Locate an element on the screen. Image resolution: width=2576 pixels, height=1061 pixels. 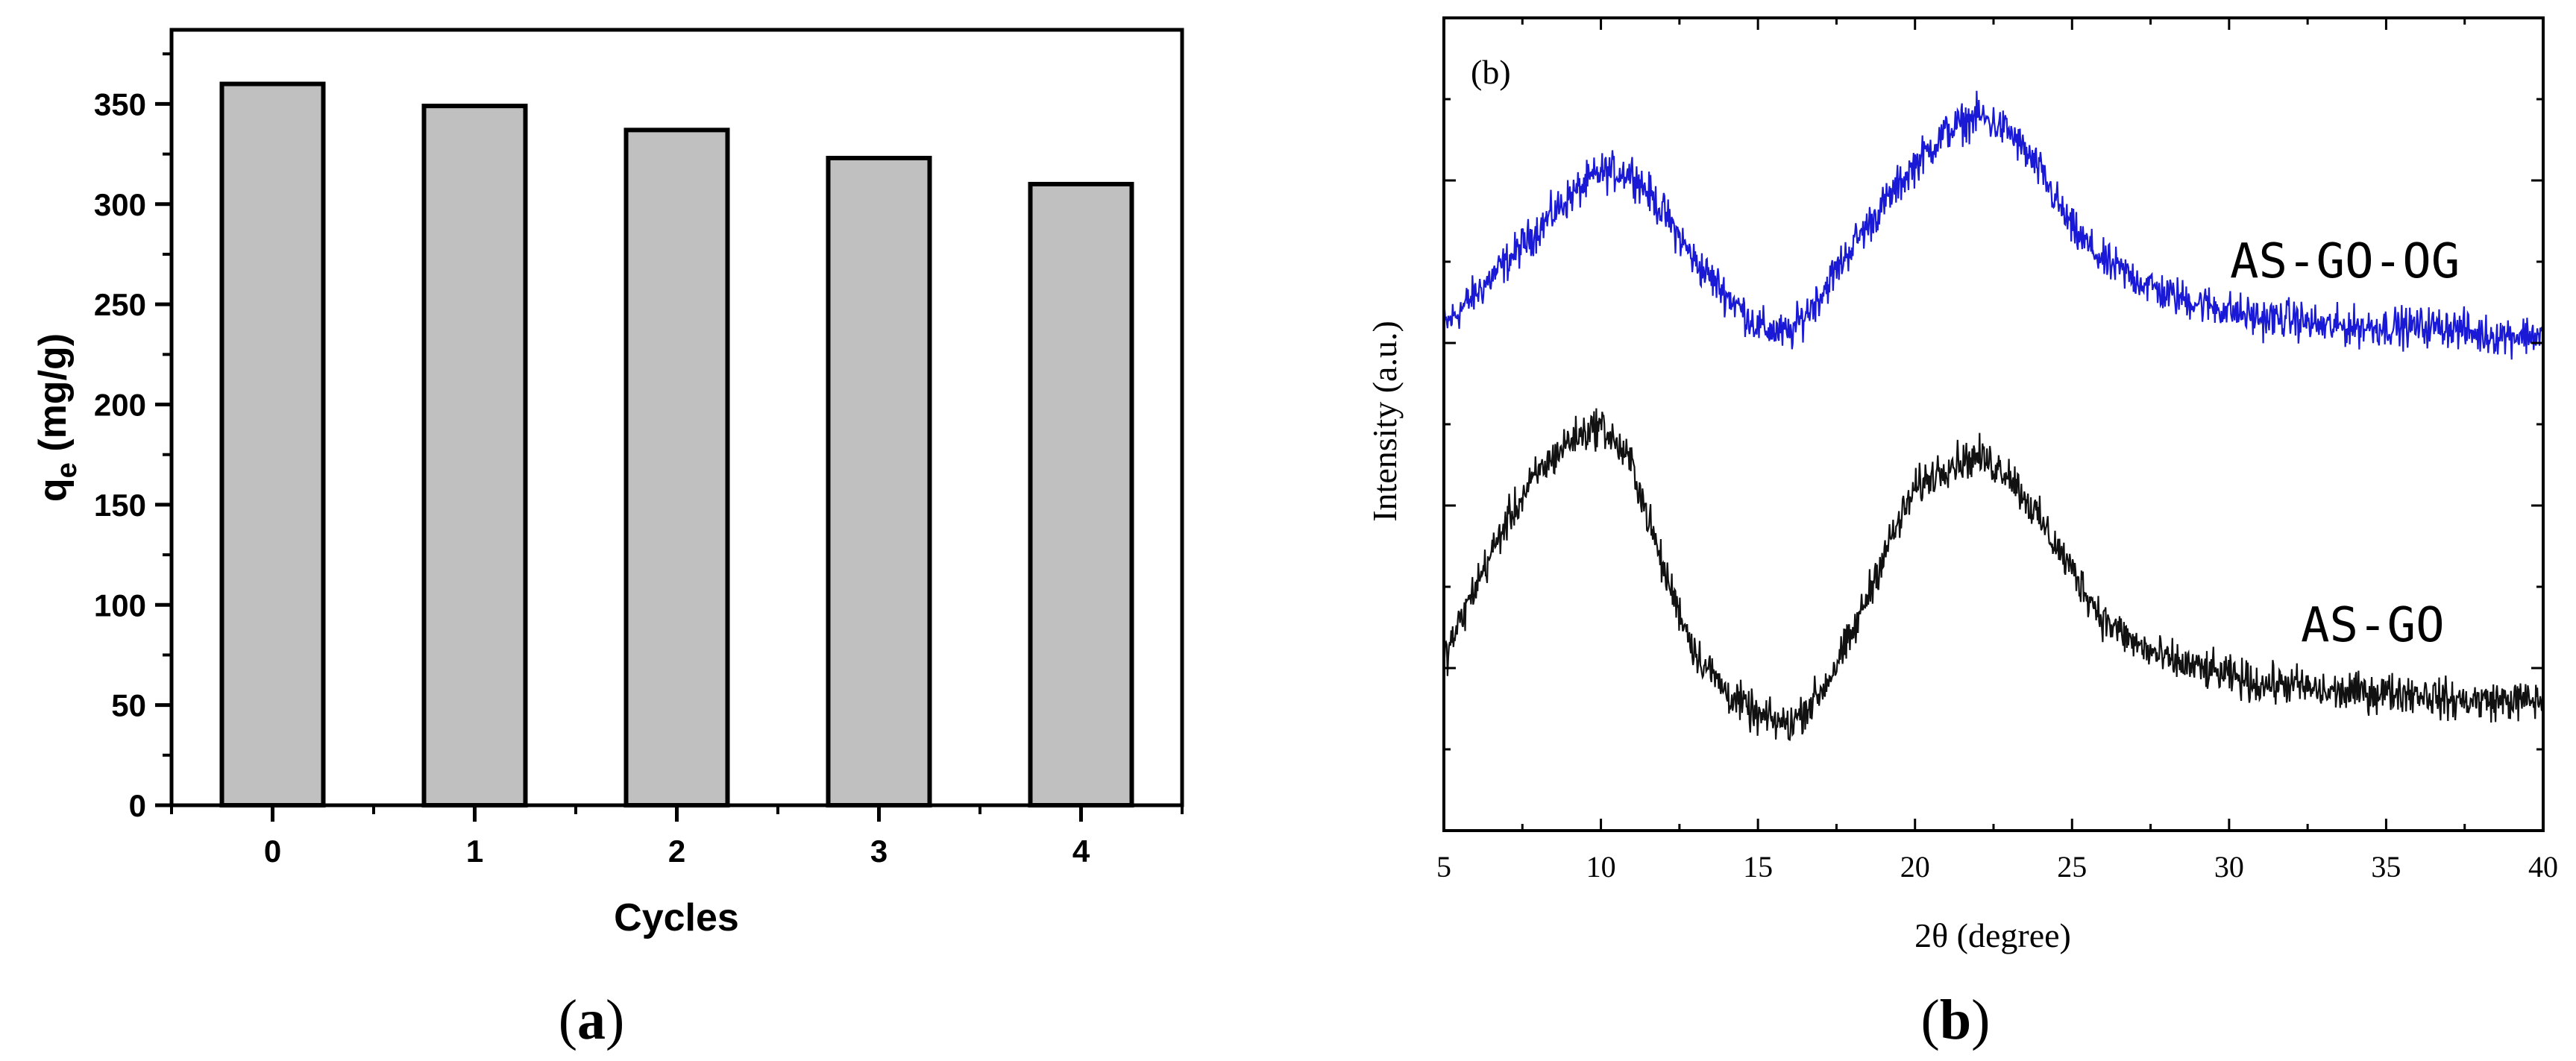
x-tick-label: 10 is located at coordinates (1601, 867).